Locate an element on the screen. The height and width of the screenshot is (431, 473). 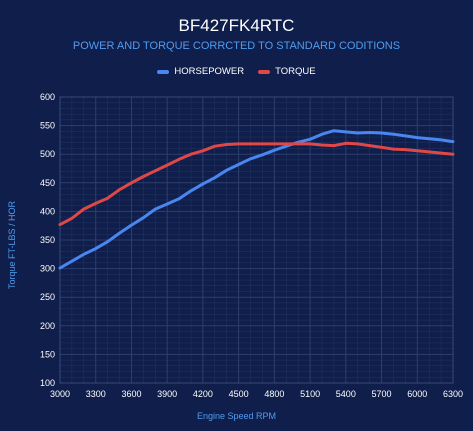
x-tick-label: 4500 is located at coordinates (239, 394).